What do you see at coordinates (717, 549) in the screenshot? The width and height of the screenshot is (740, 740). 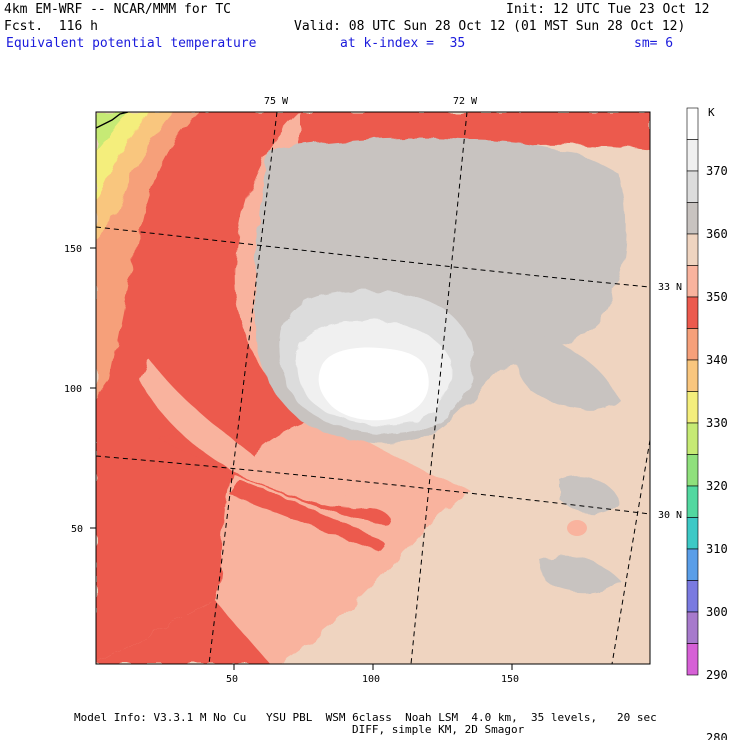 I see `colorbar-label: 310` at bounding box center [717, 549].